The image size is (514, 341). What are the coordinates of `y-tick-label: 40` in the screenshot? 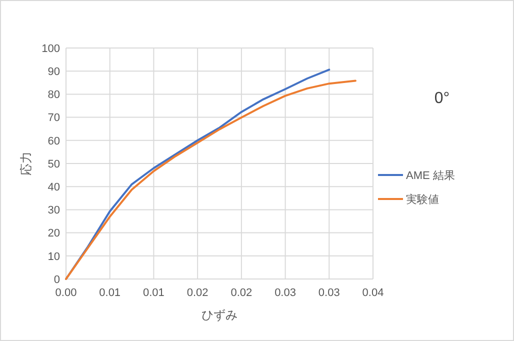 It's located at (54, 187).